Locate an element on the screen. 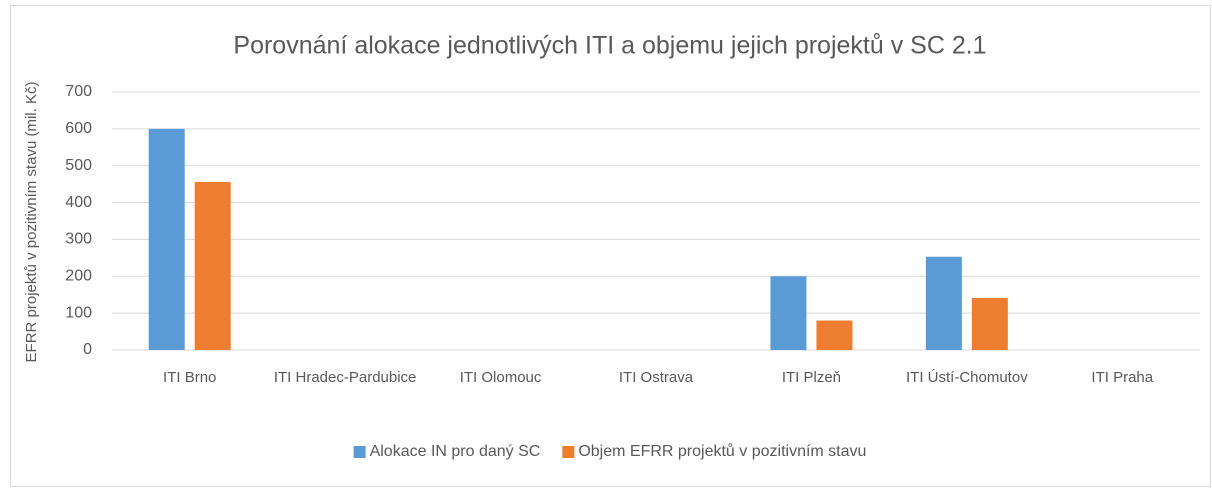 This screenshot has height=488, width=1212. y-tick-label: 500 is located at coordinates (78, 165).